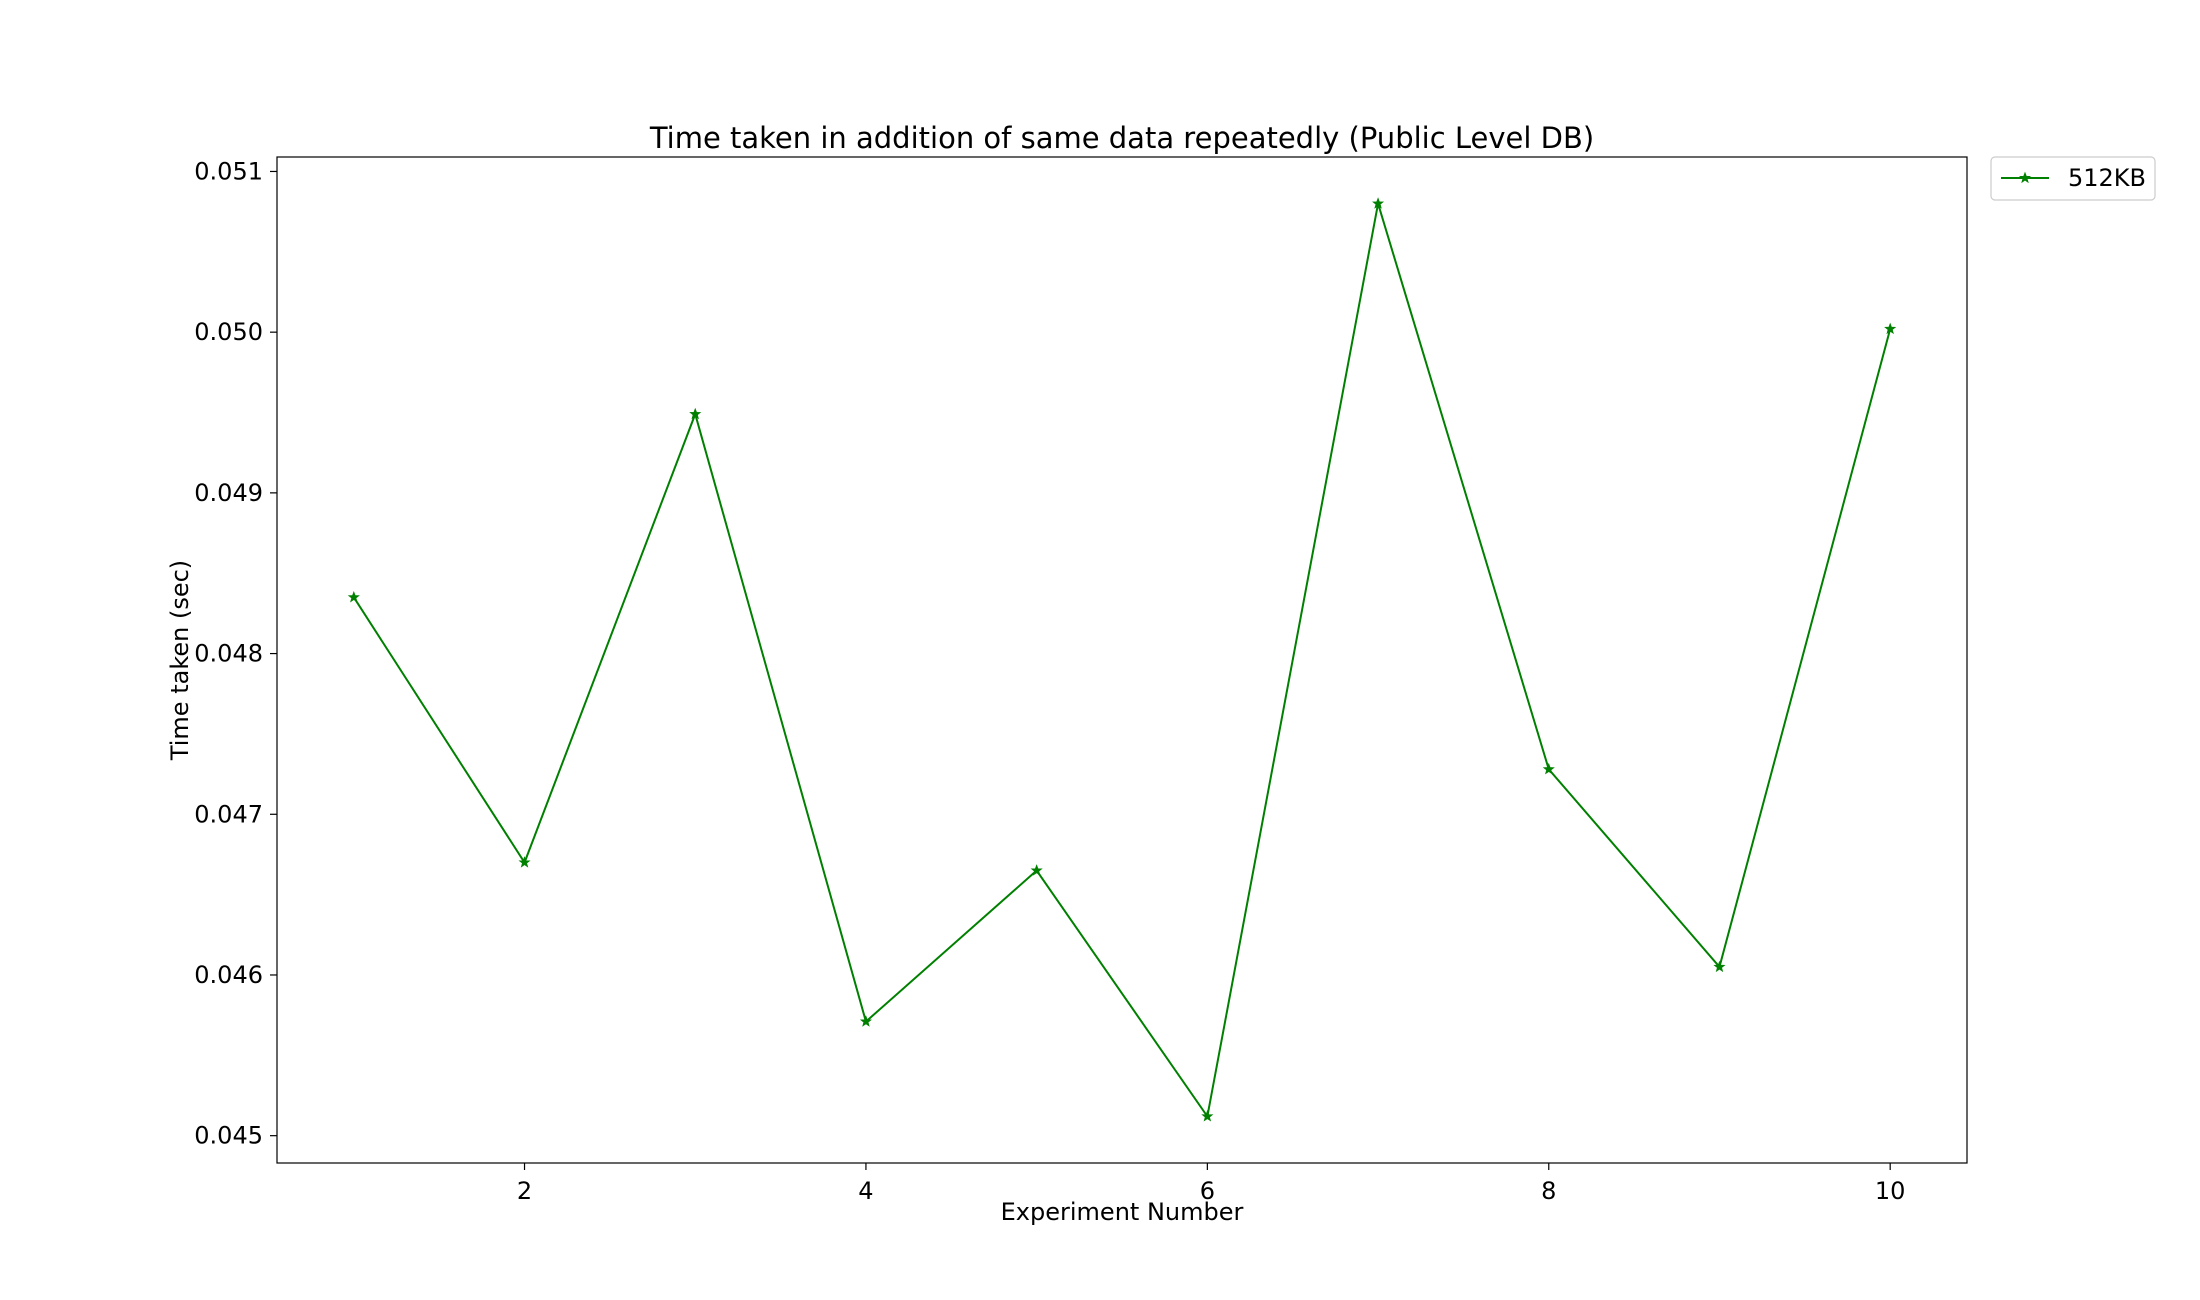 The height and width of the screenshot is (1300, 2200). What do you see at coordinates (228, 654) in the screenshot?
I see `y-tick-label: 0.048` at bounding box center [228, 654].